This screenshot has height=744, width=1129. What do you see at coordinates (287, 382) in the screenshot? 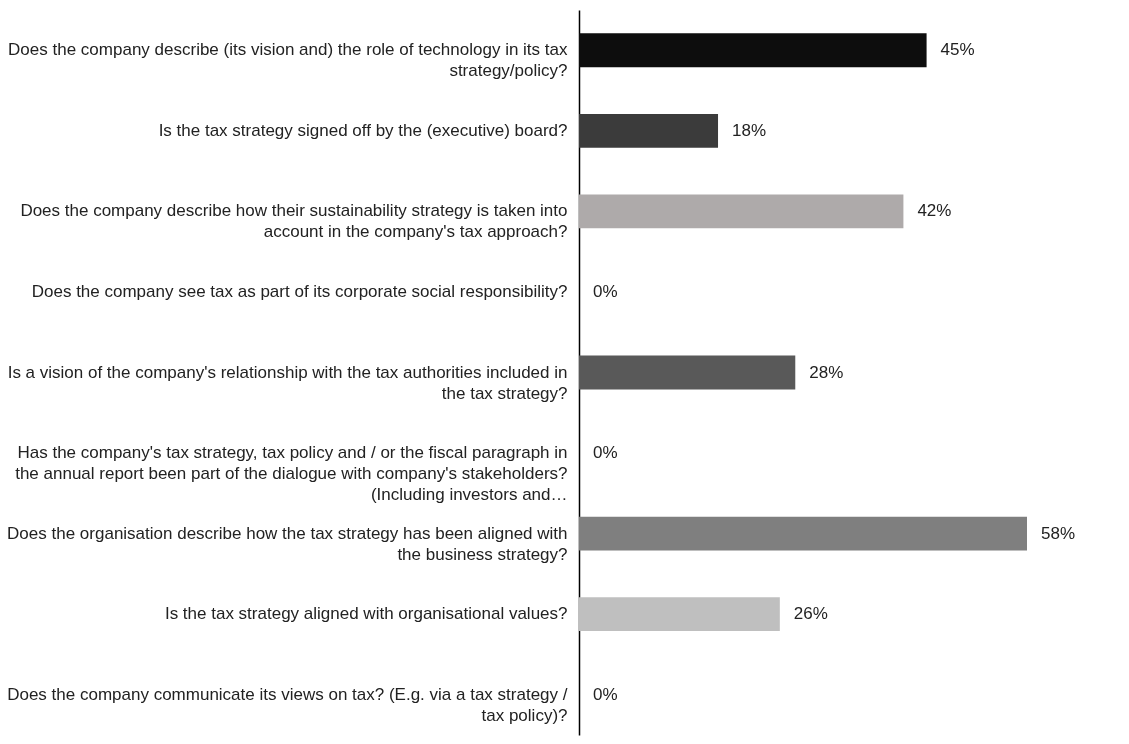
I see `y-tick-label: Is a vision of the company's relationship with the tax authorities included in the tax strategy?` at bounding box center [287, 382].